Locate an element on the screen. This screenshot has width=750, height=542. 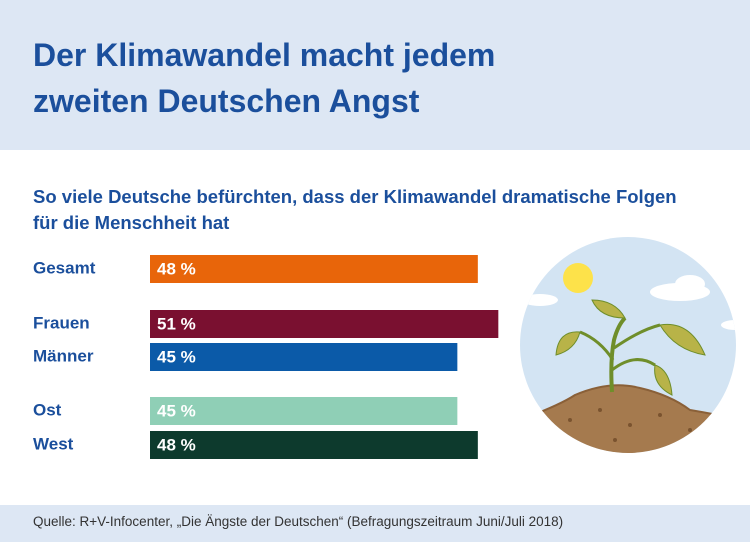
category-label: West is located at coordinates (53, 443).